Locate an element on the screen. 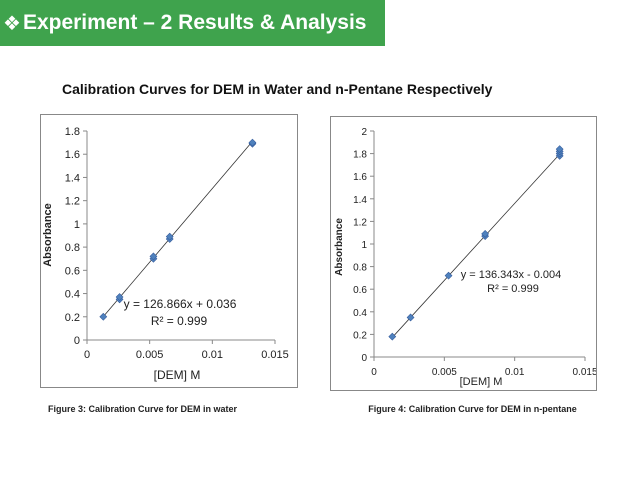  slide-header: ❖ Experiment – 2 Results & Analysis is located at coordinates (192, 23).